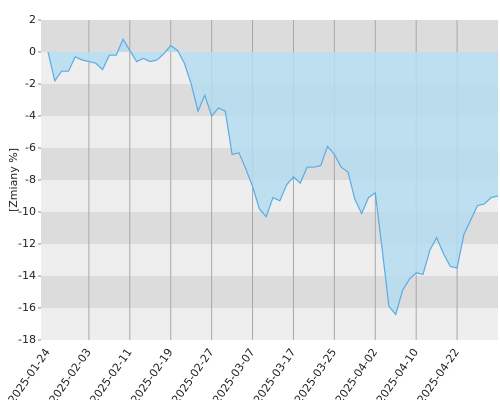 The height and width of the screenshot is (400, 500). I want to click on x-tick-label: 2025-01-24, so click(29, 373).